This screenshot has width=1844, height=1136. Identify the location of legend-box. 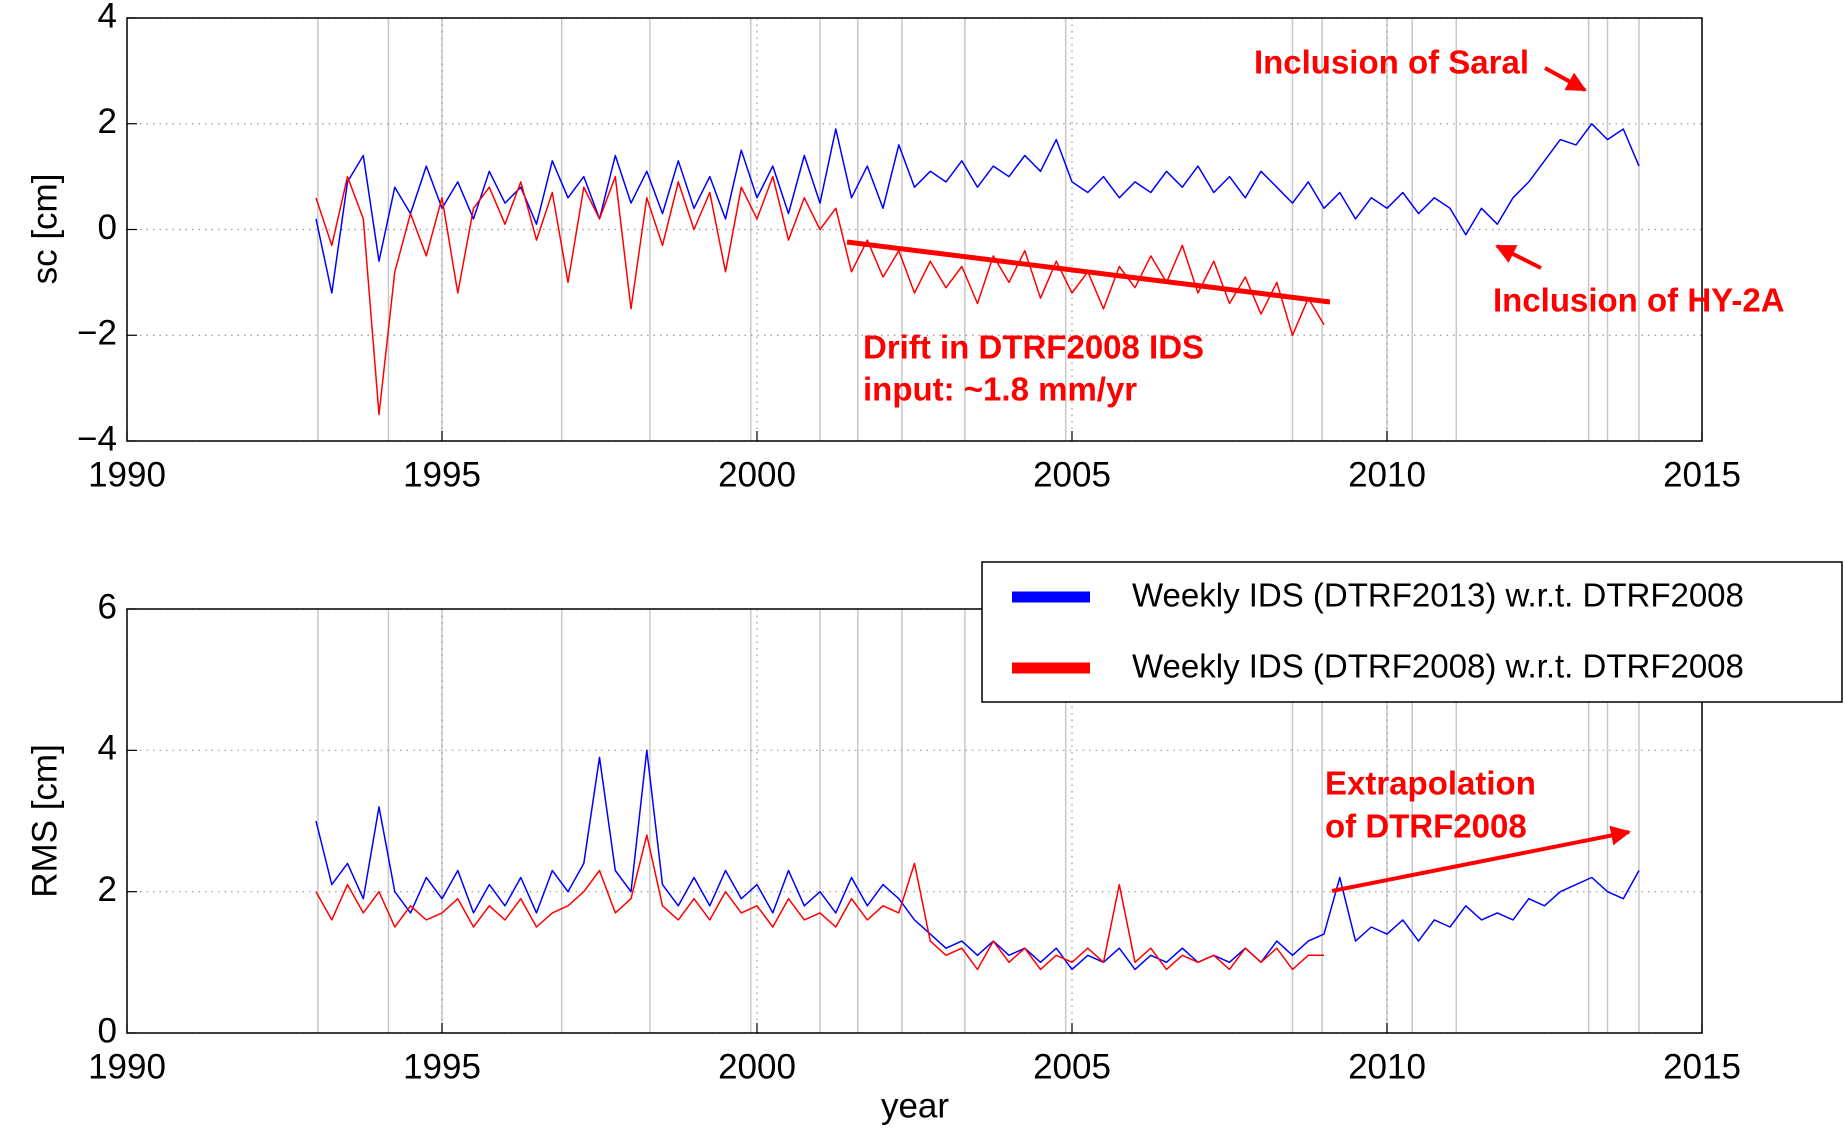
(1412, 632).